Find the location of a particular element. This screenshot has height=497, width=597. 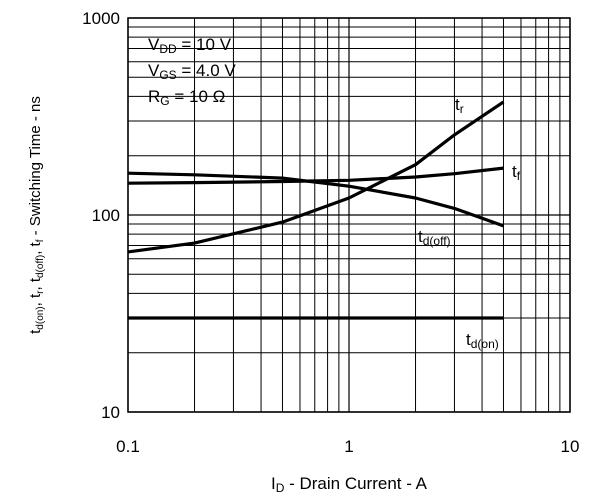

y-tick-label: 1000 is located at coordinates (101, 18).